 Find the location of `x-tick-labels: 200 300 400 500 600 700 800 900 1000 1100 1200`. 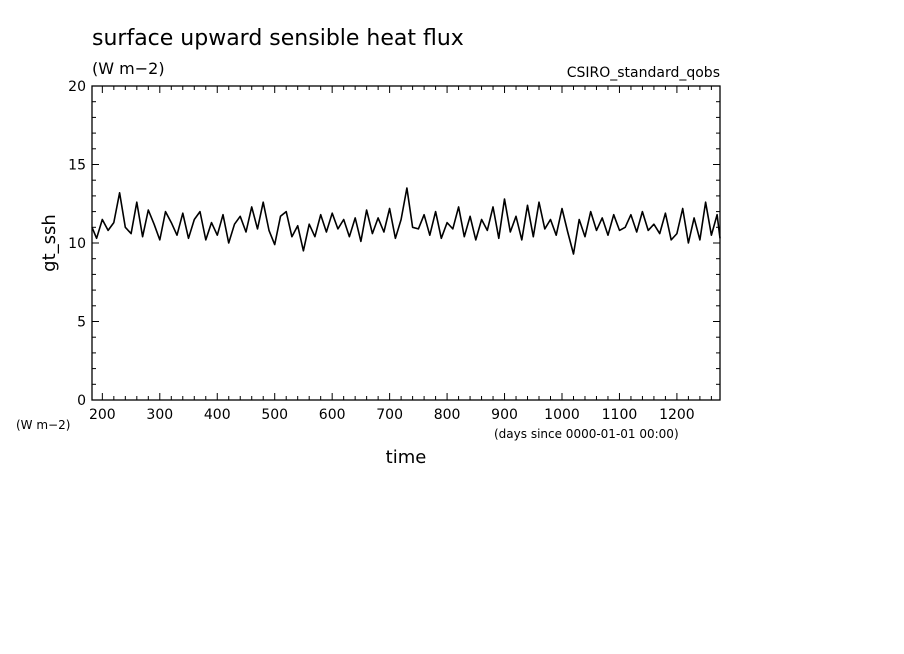

x-tick-labels: 200 300 400 500 600 700 800 900 1000 1100 1200 is located at coordinates (392, 415).